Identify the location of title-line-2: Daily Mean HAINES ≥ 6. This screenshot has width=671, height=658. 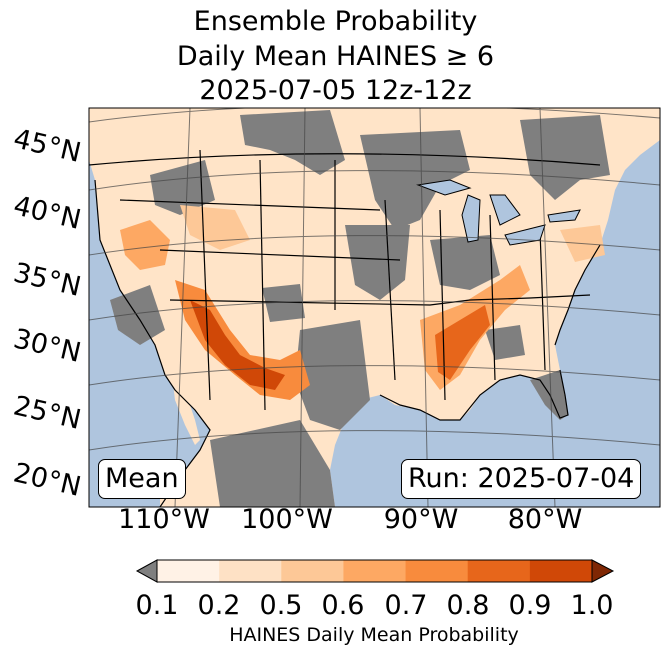
(335, 56).